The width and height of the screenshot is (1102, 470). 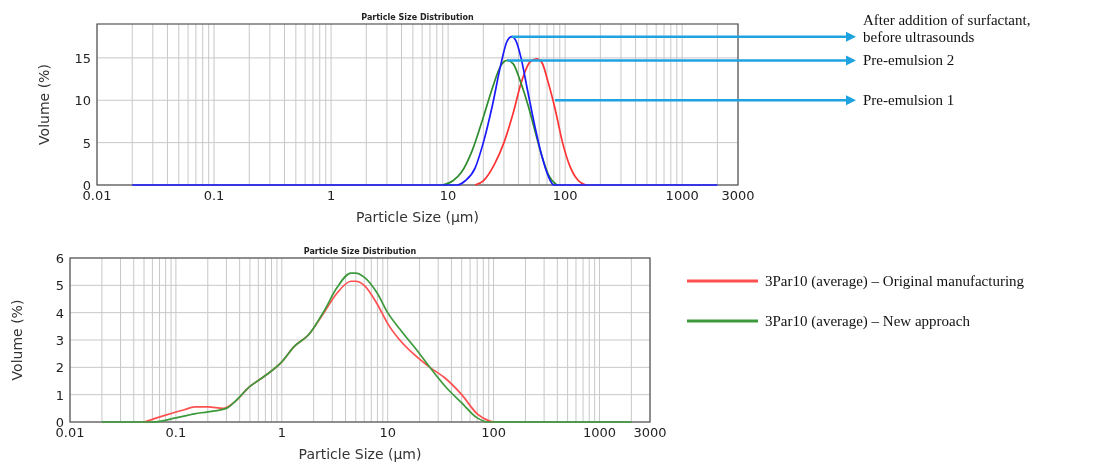 I want to click on annotation: Pre-emulsion 1, so click(x=909, y=100).